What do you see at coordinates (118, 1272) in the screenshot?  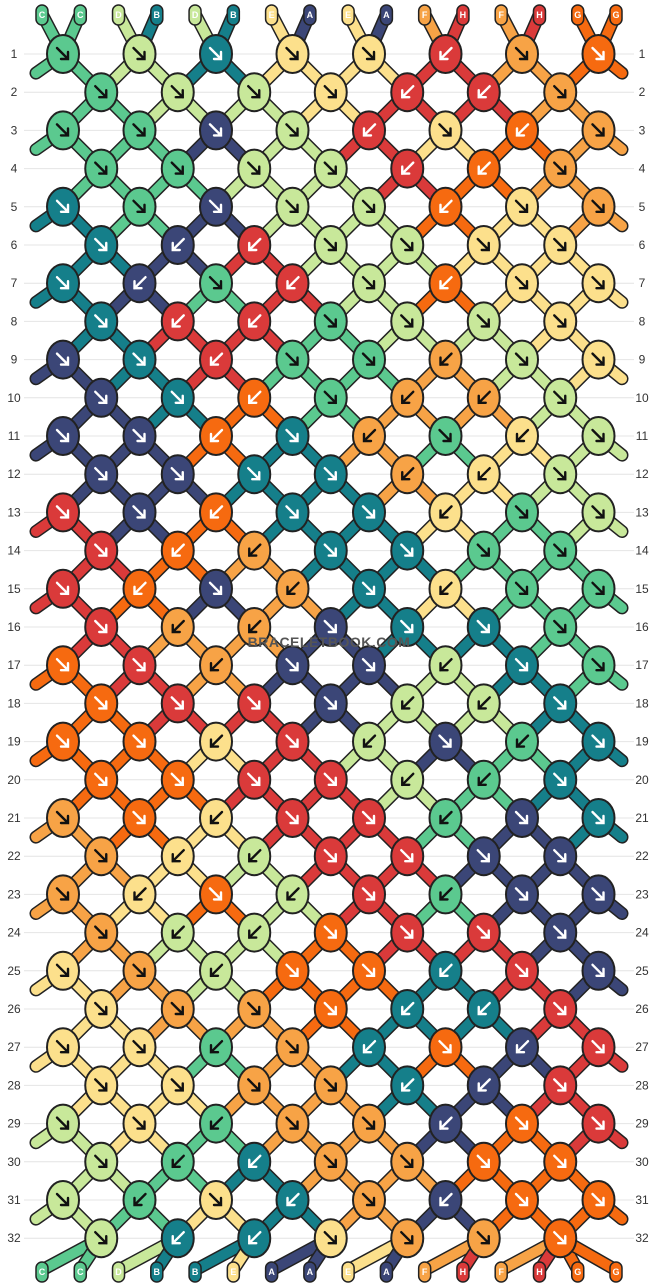 I see `bottom-strand-label: D` at bounding box center [118, 1272].